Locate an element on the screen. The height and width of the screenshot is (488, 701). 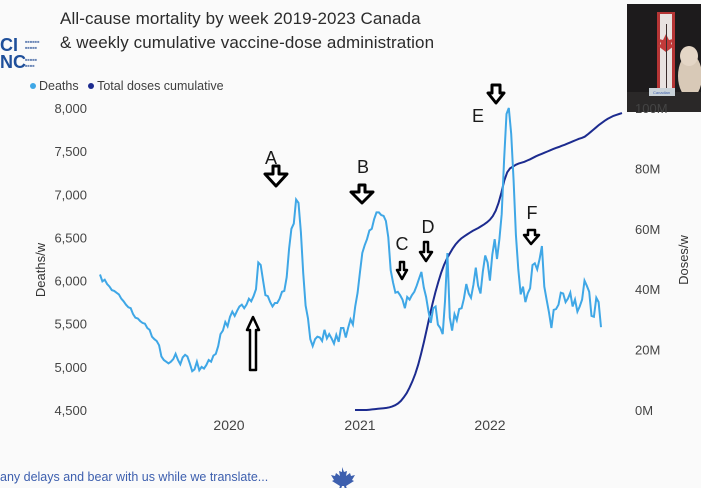
annotation-label-b: B is located at coordinates (363, 167).